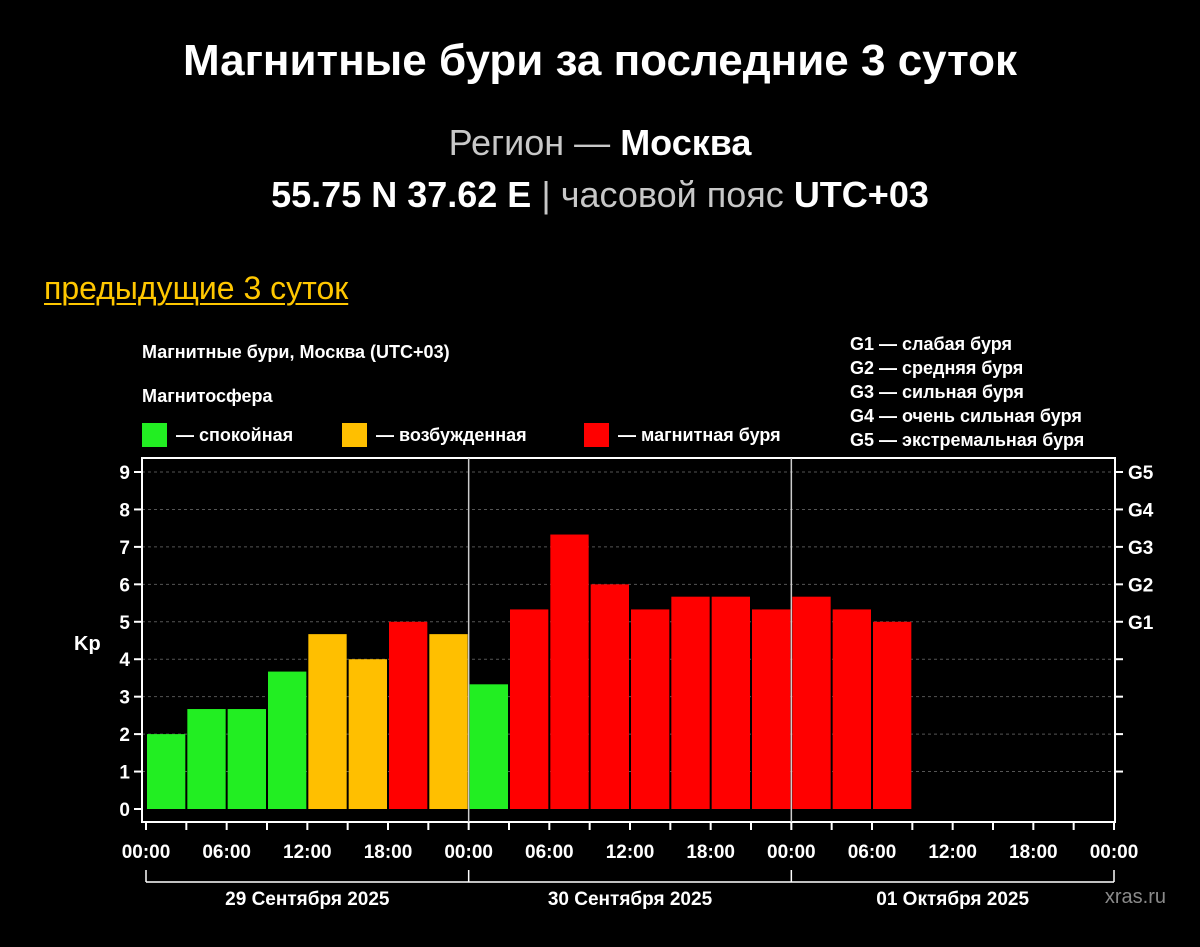 The image size is (1200, 947). I want to click on y-tick-label: 2, so click(124, 735).